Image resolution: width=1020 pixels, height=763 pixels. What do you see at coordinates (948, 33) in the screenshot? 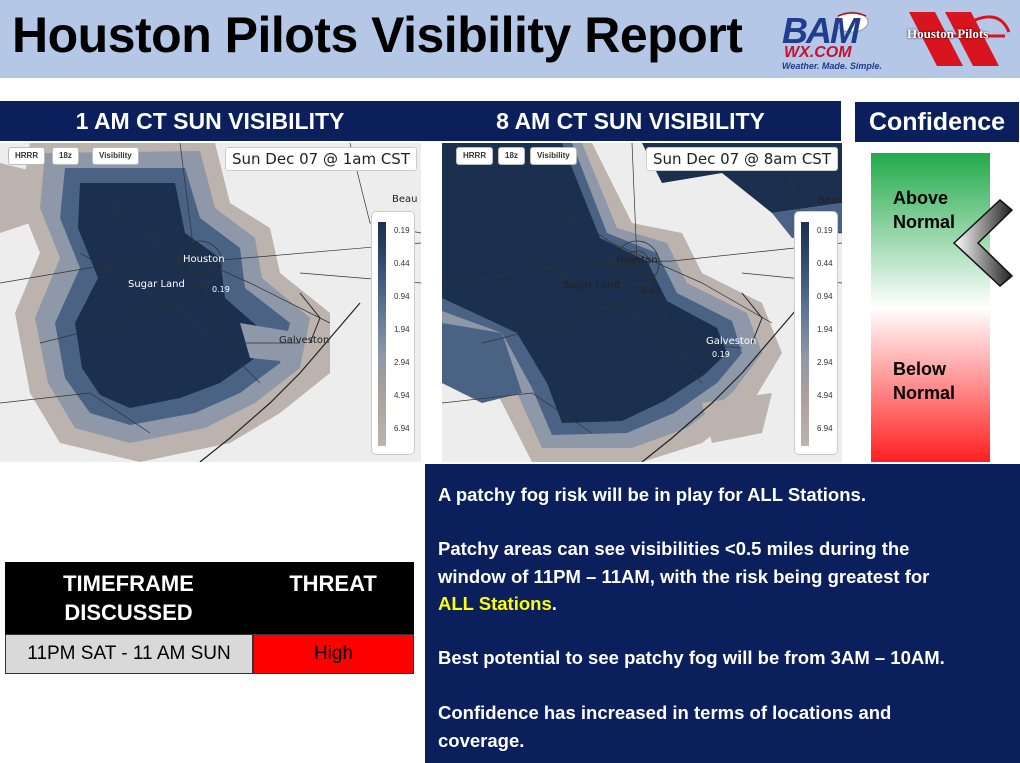
I see `houston-pilots-logo-text: Houston Pilots` at bounding box center [948, 33].